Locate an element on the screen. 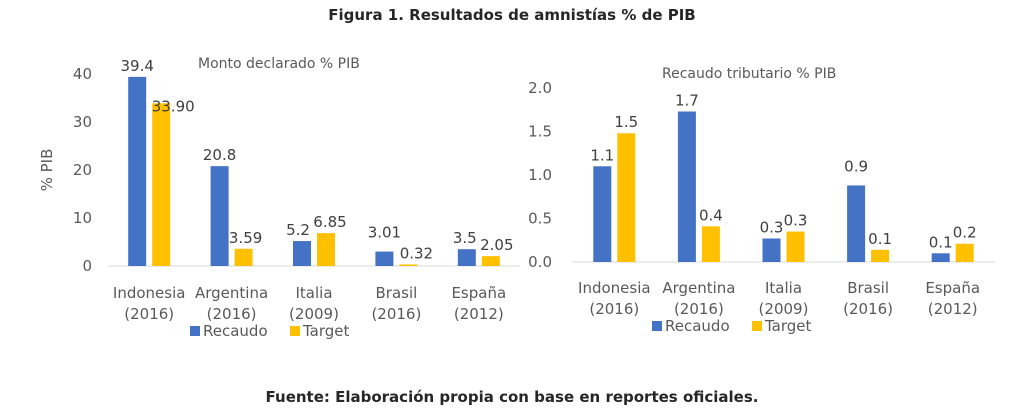  y-axis-label: % PIB is located at coordinates (47, 170).